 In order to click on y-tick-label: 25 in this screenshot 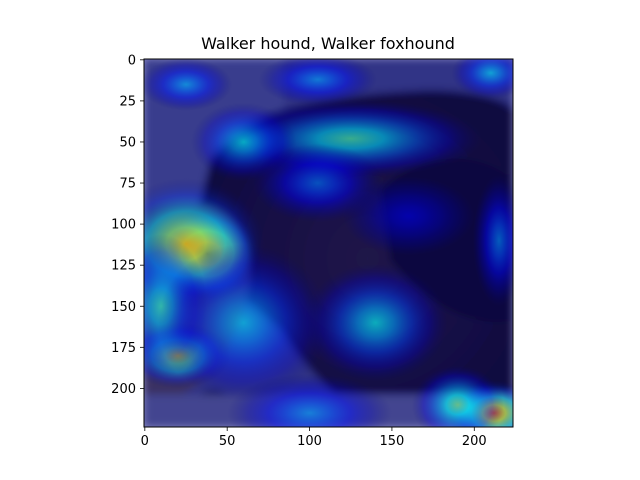, I will do `click(127, 101)`.